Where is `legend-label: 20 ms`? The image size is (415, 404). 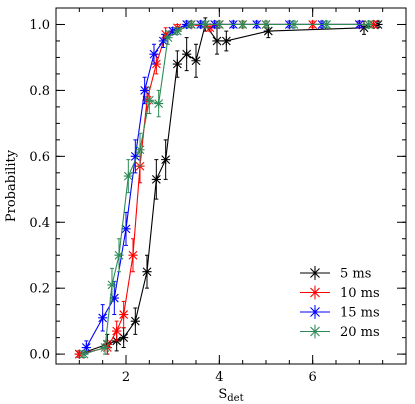 legend-label: 20 ms is located at coordinates (360, 332).